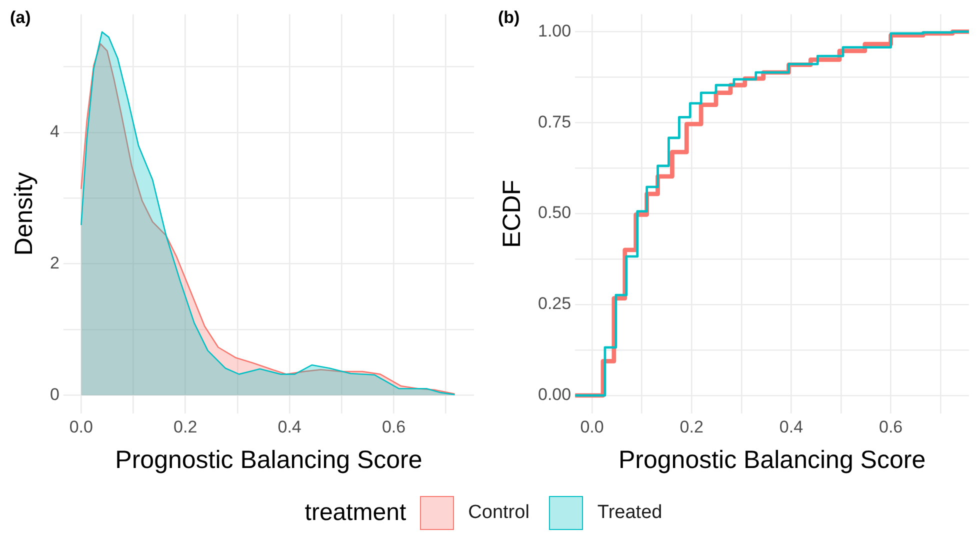 Image resolution: width=977 pixels, height=534 pixels. I want to click on y-tick-label: 2, so click(55, 263).